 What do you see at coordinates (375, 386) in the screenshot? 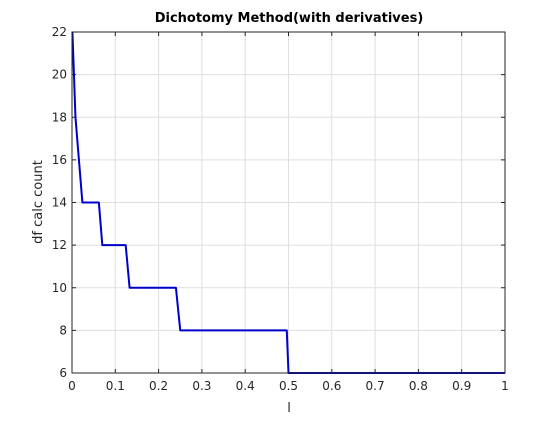
I see `x-tick-label: 0.7` at bounding box center [375, 386].